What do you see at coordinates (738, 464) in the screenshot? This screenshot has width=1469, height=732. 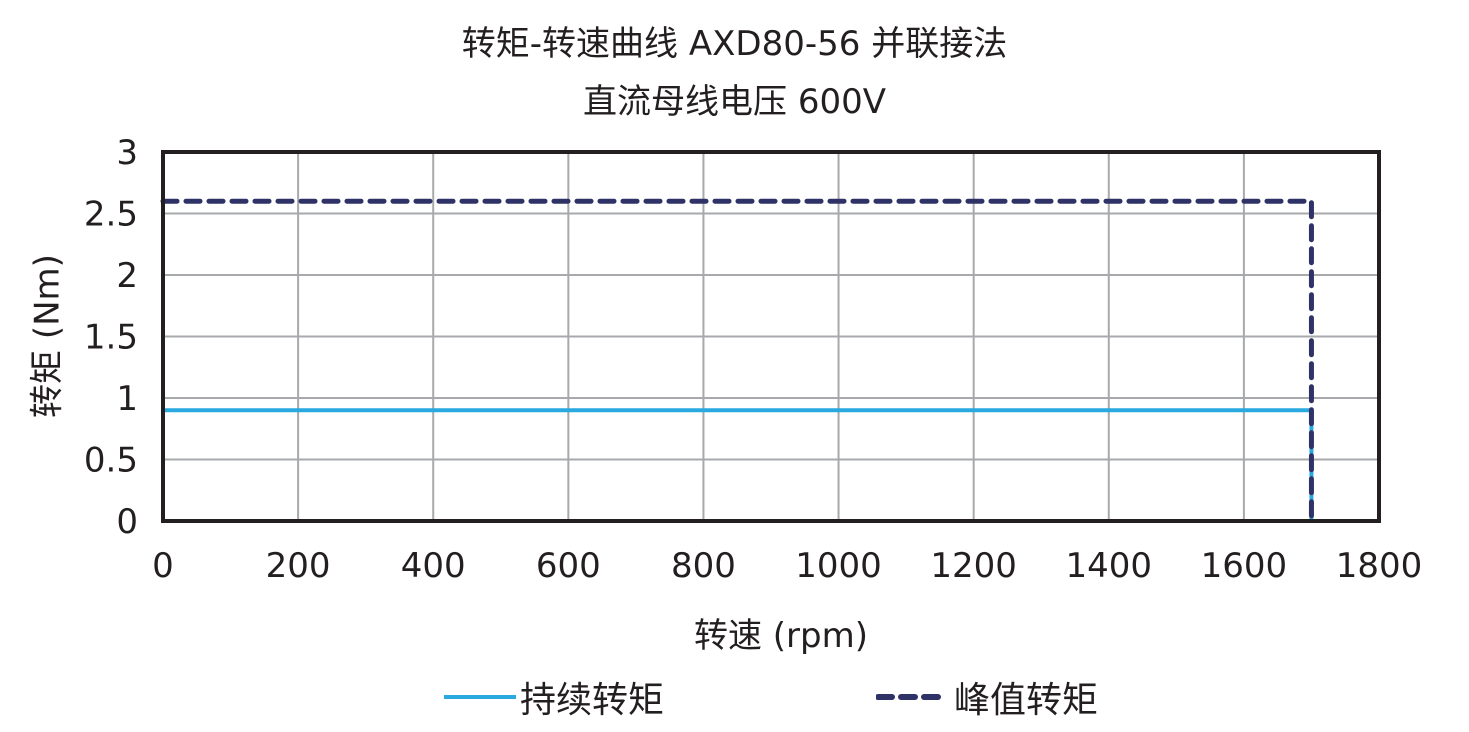 I see `continuous-torque-line` at bounding box center [738, 464].